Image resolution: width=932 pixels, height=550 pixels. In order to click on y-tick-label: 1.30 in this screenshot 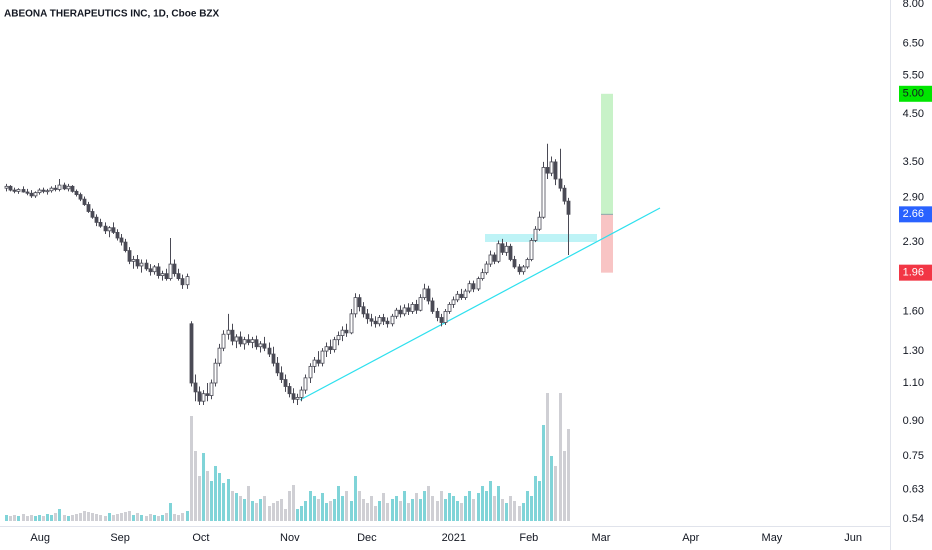, I will do `click(913, 351)`.